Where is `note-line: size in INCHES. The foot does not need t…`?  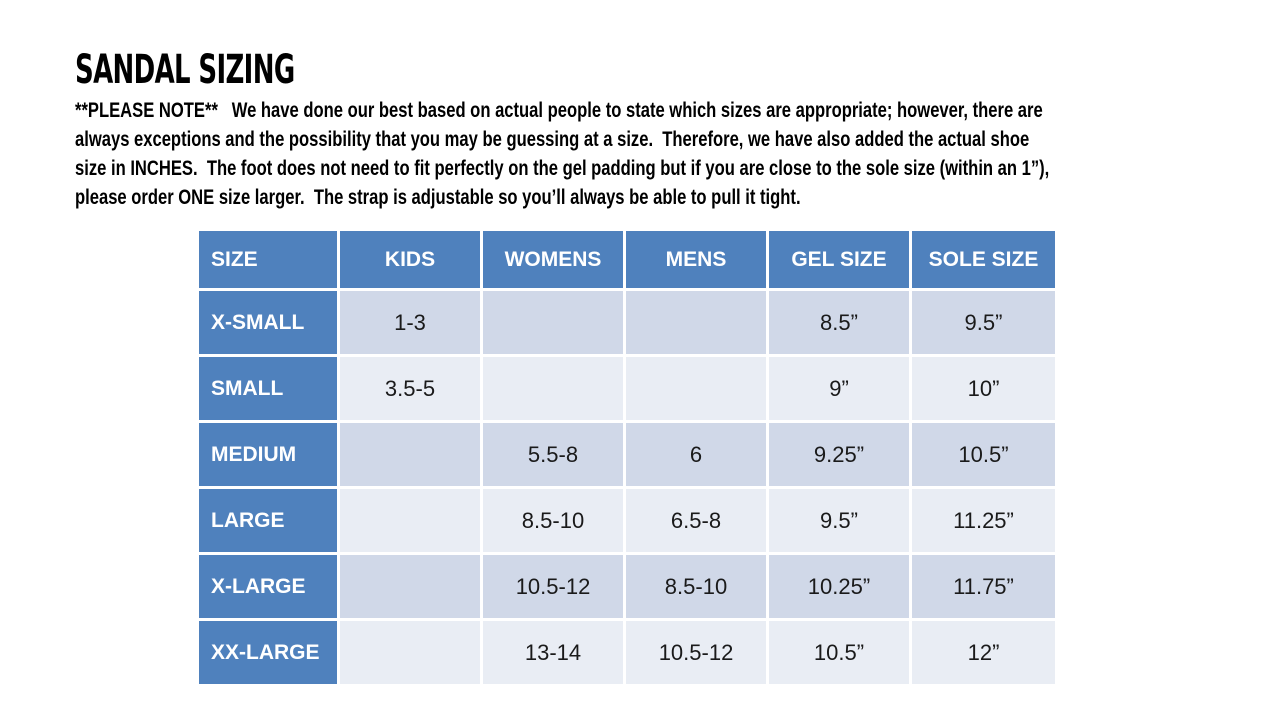
note-line: size in INCHES. The foot does not need t… is located at coordinates (562, 168).